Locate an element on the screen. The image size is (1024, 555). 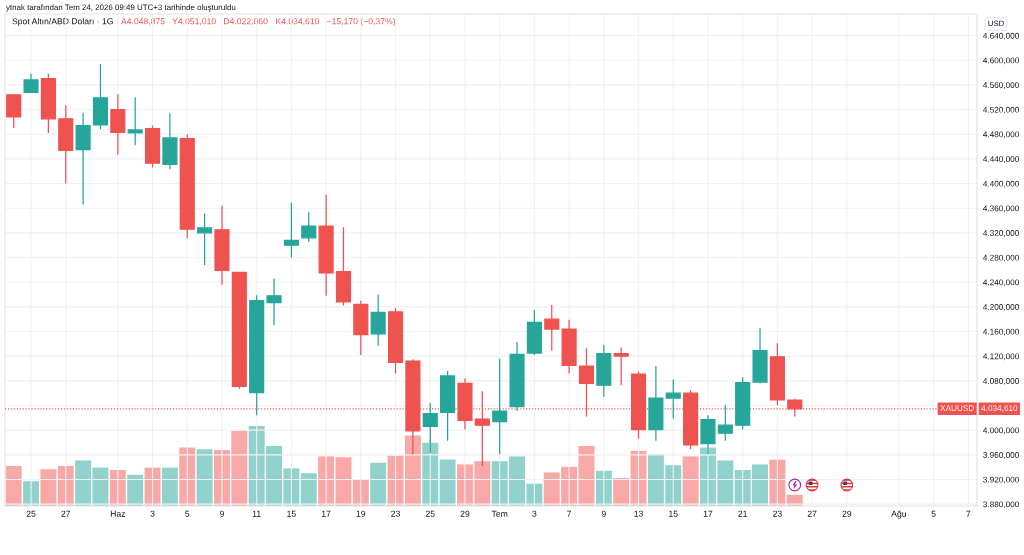
y-tick-label: 4.480,000 is located at coordinates (1001, 135).